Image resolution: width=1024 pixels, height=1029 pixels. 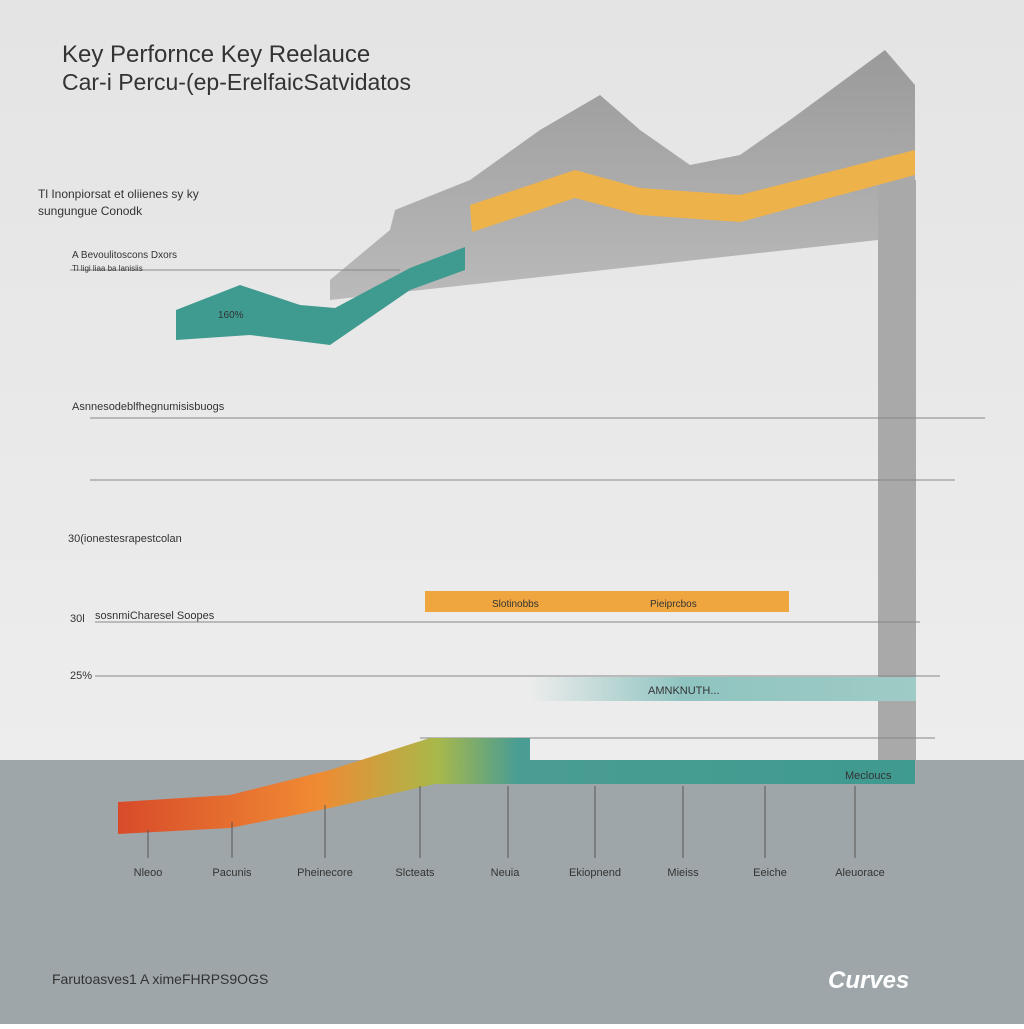 I want to click on footer-text: Farutoasves1 A ximeFHRPS9OGS, so click(x=160, y=979).